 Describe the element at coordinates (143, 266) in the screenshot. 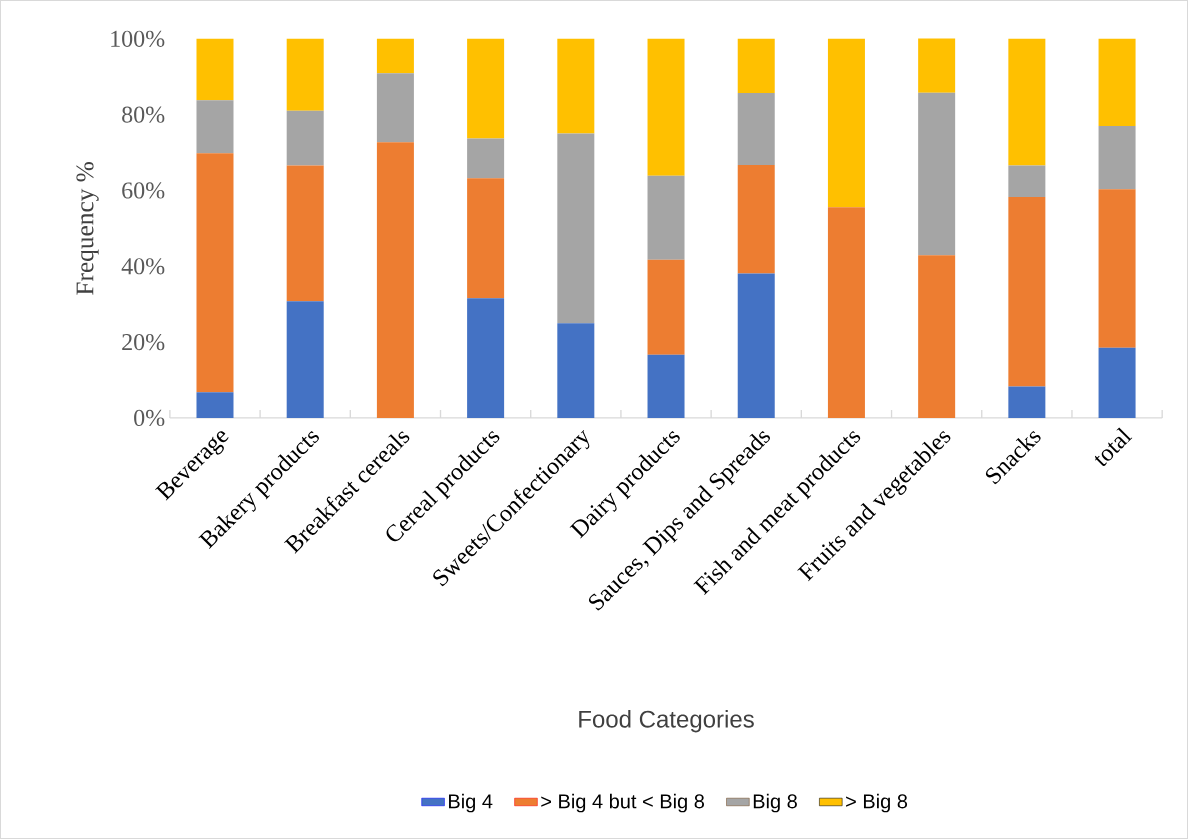

I see `y-tick-label: 40%` at that location.